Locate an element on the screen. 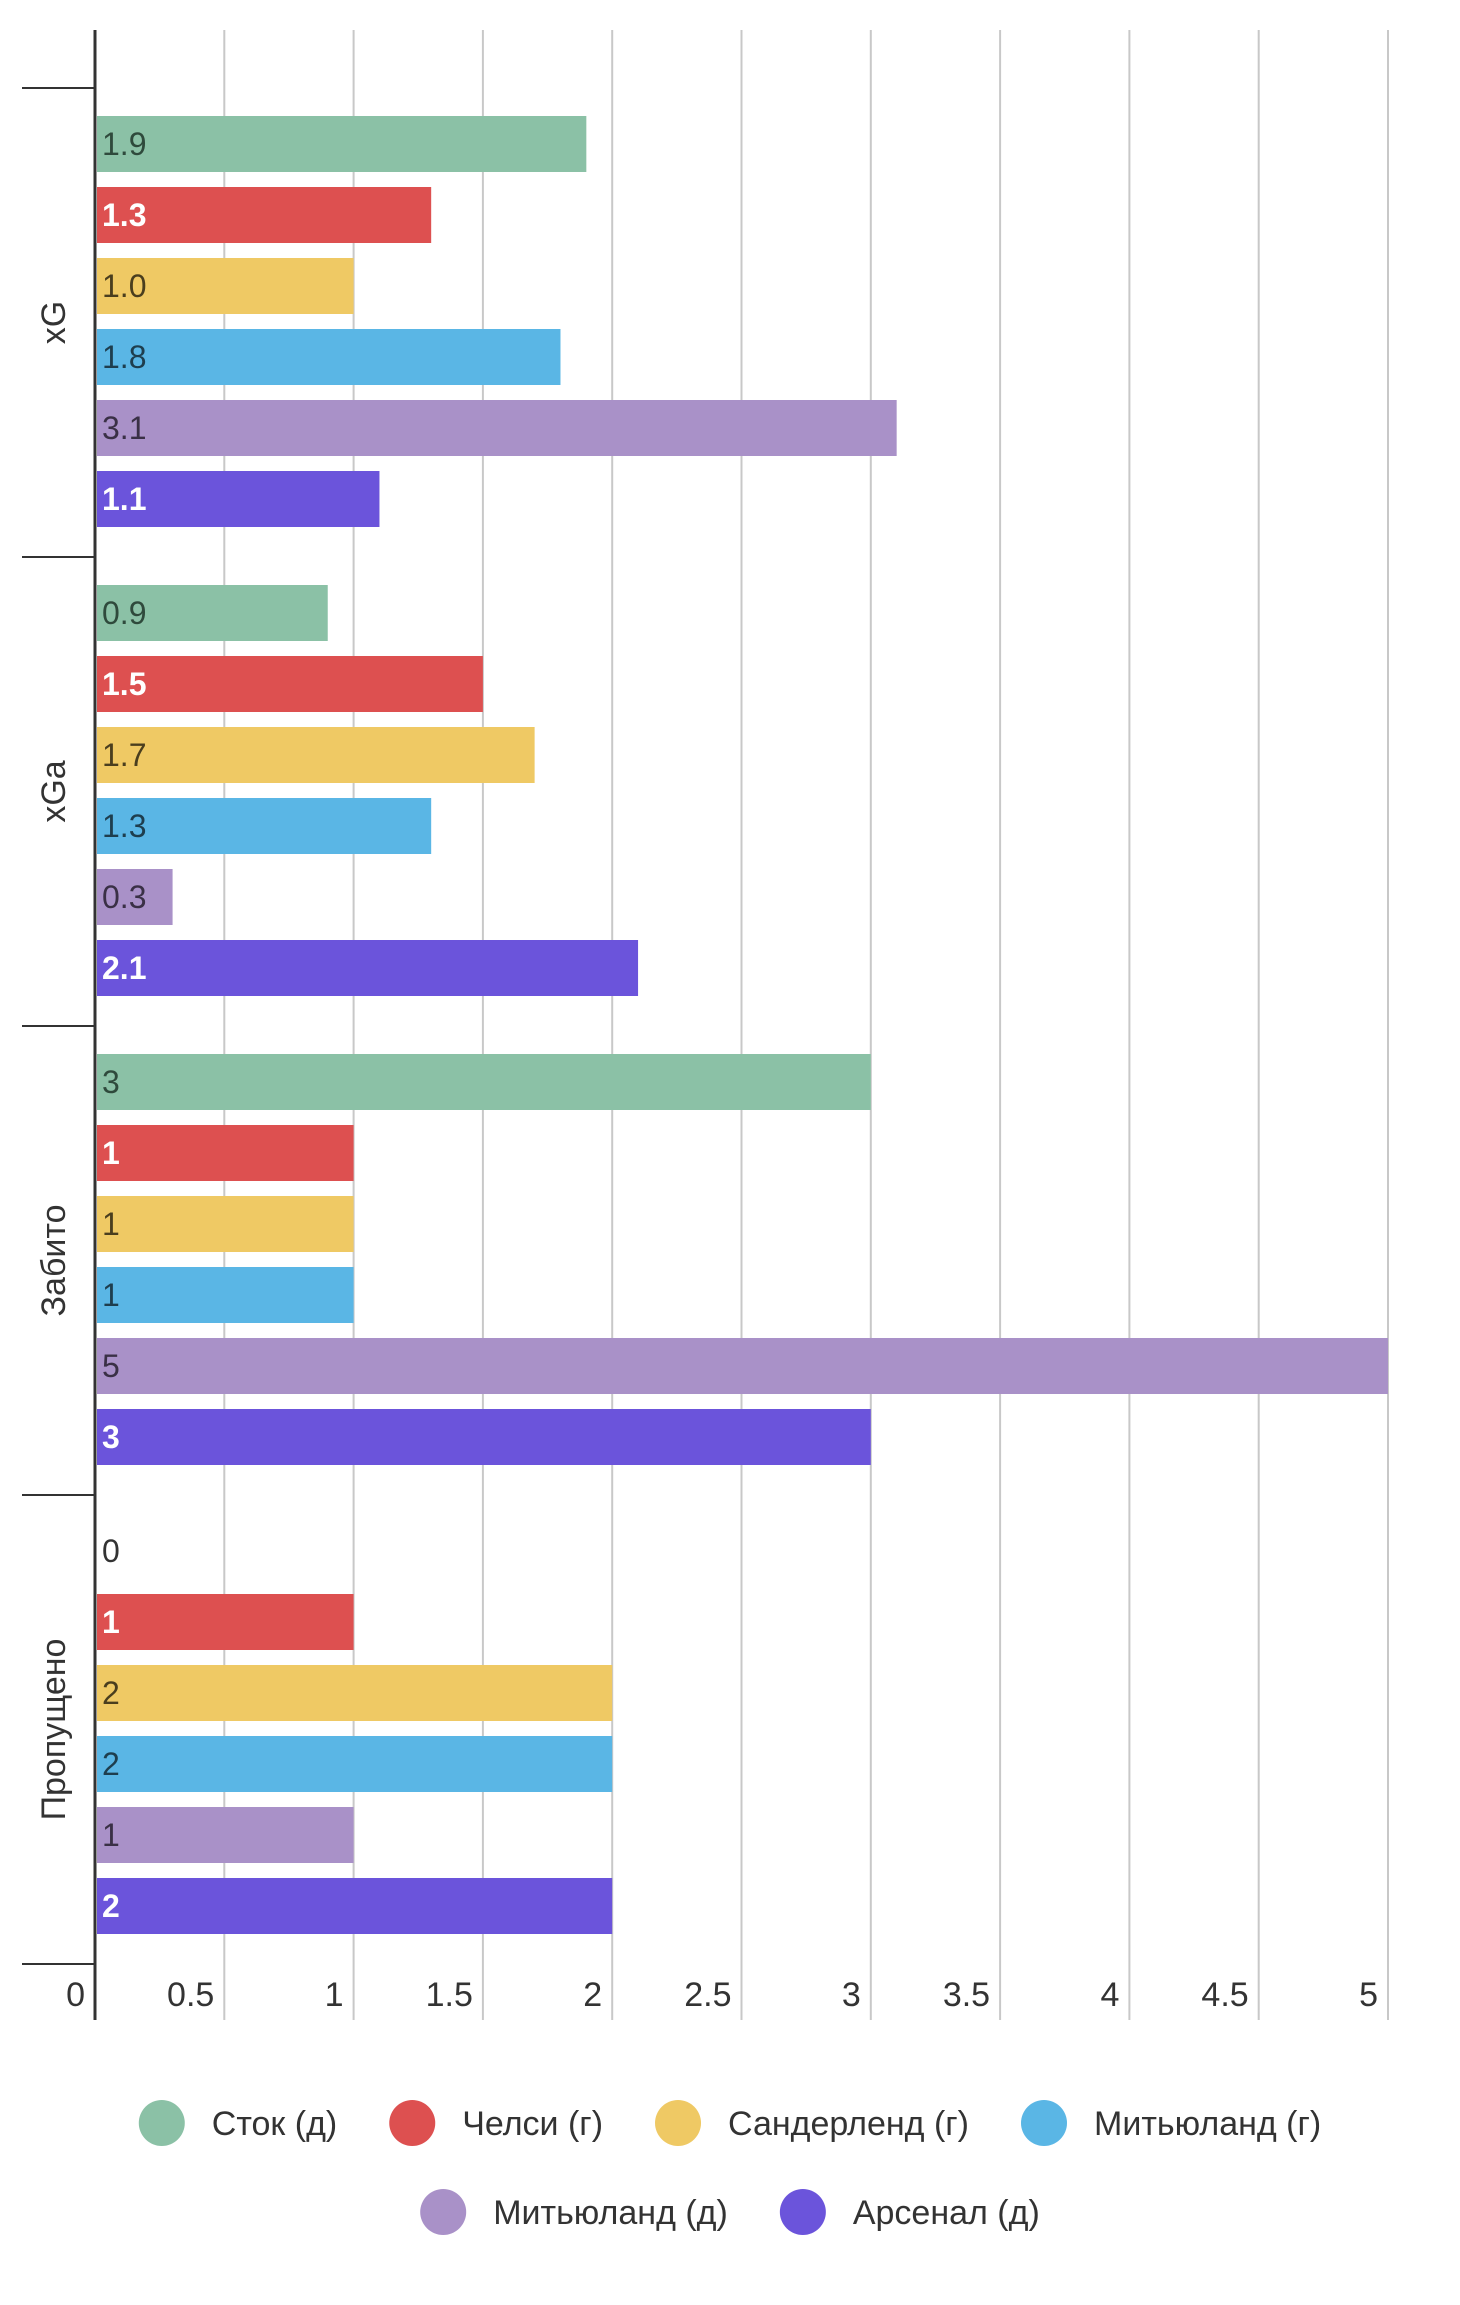  x-tick-label: 4.5 is located at coordinates (1224, 1995).